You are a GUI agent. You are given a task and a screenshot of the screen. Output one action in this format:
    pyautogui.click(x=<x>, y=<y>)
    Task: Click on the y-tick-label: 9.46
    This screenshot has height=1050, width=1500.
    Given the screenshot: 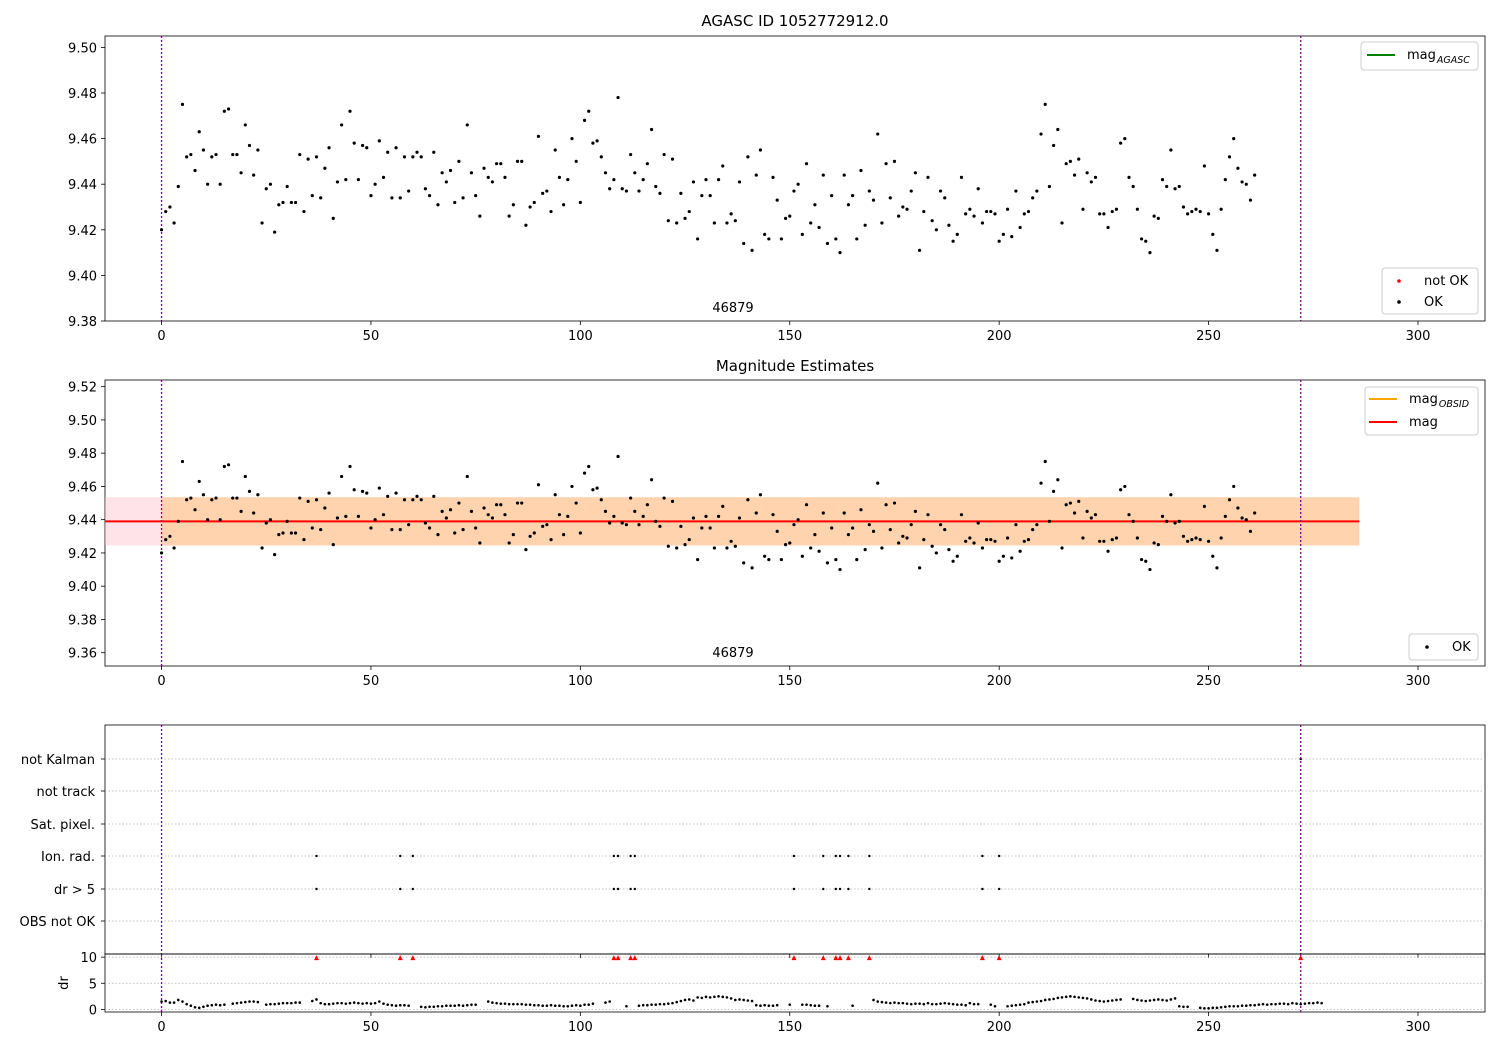 What is the action you would take?
    pyautogui.click(x=82, y=140)
    